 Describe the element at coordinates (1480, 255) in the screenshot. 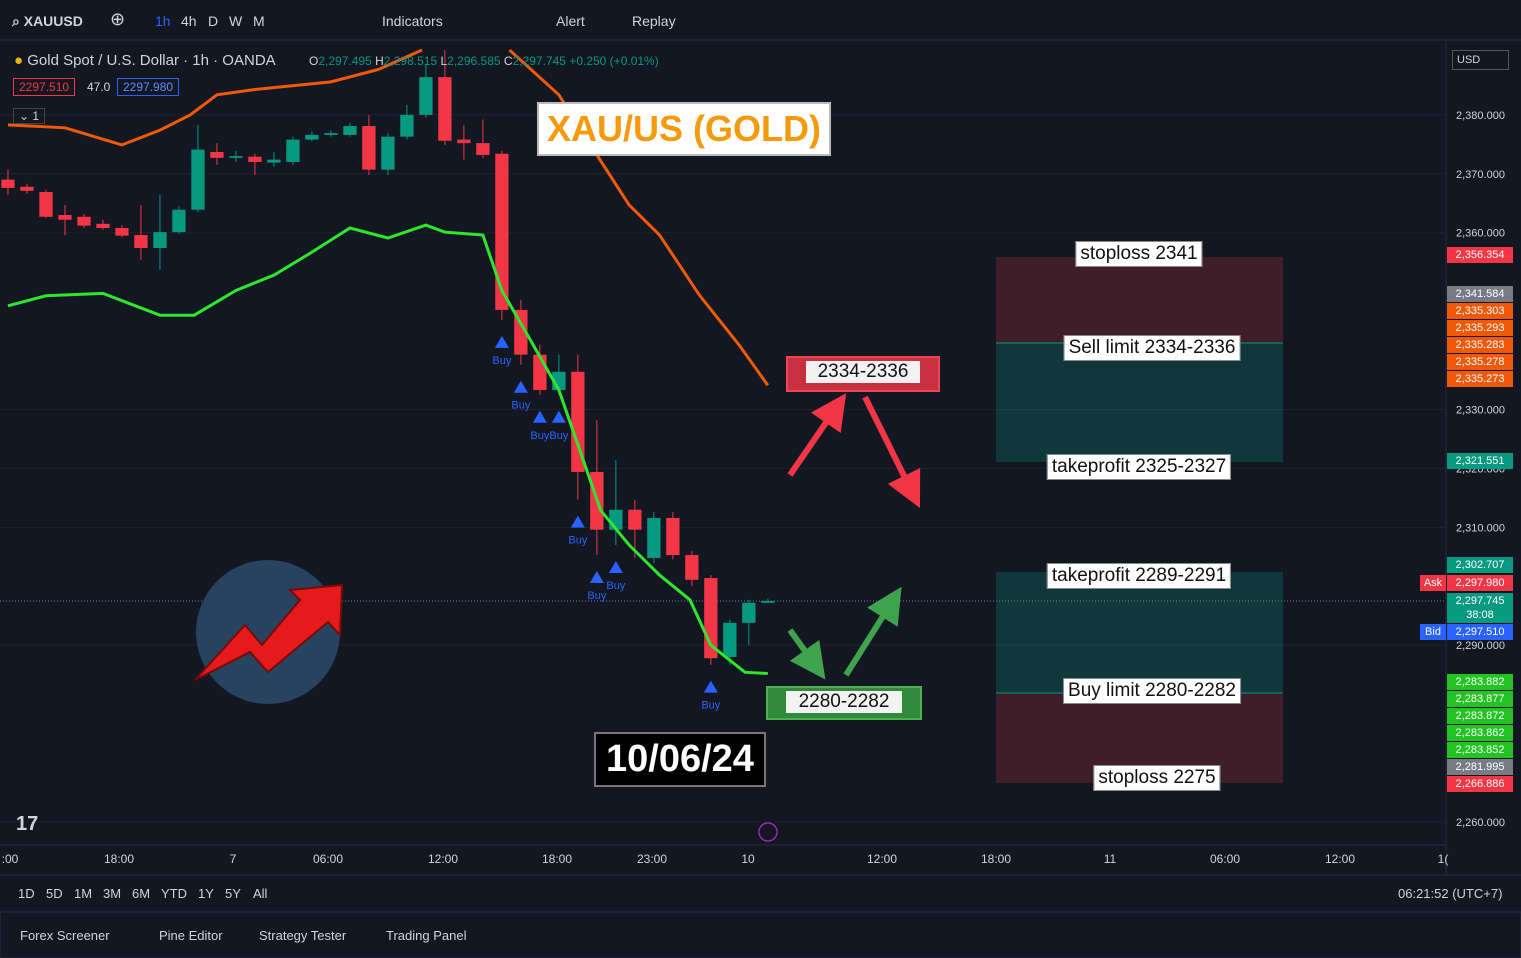

I see `price-tag: 2,356.354` at that location.